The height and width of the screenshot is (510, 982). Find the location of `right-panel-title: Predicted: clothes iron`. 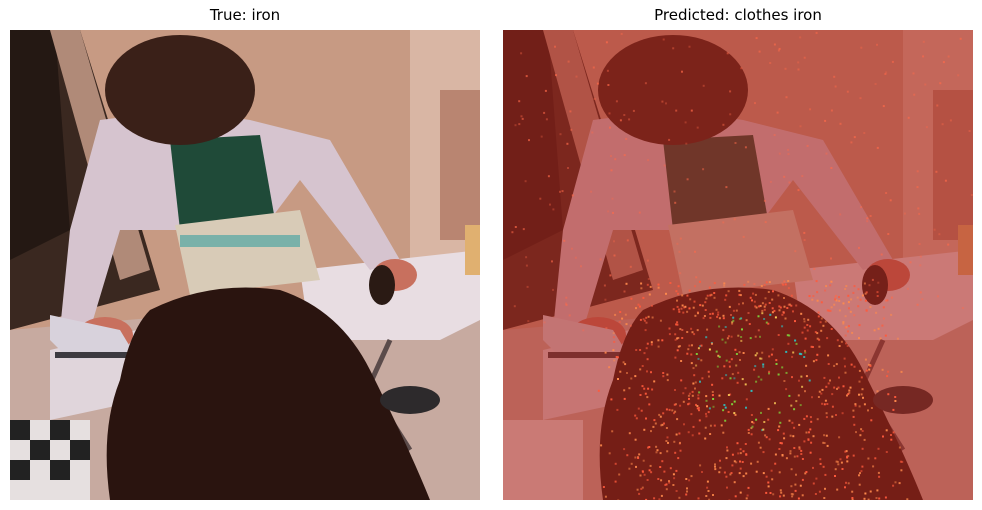

right-panel-title: Predicted: clothes iron is located at coordinates (738, 15).